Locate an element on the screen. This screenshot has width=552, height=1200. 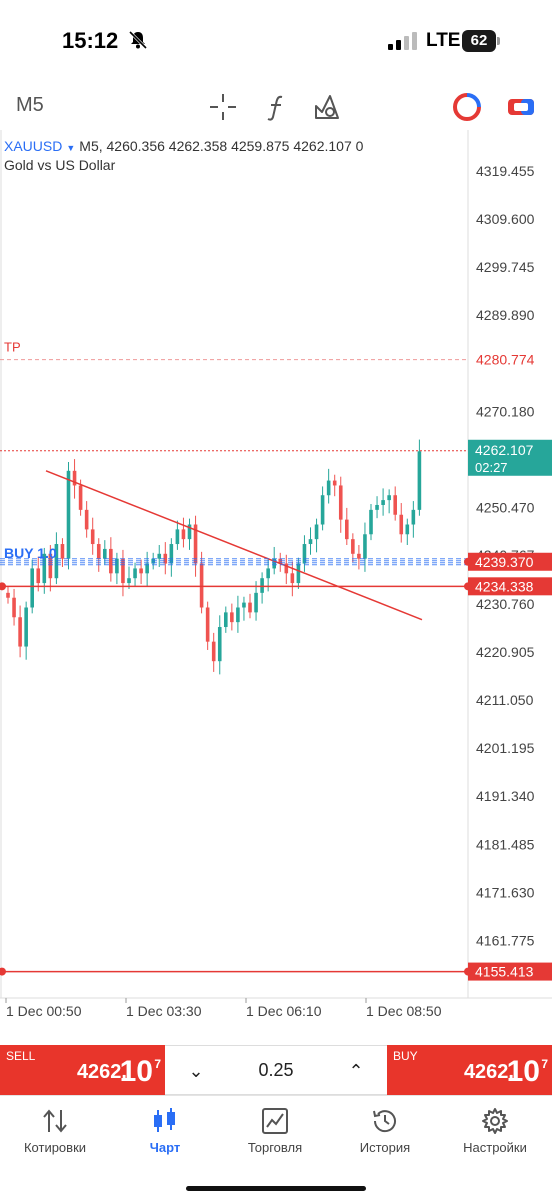
nav-label: Котировки is located at coordinates (55, 1147).